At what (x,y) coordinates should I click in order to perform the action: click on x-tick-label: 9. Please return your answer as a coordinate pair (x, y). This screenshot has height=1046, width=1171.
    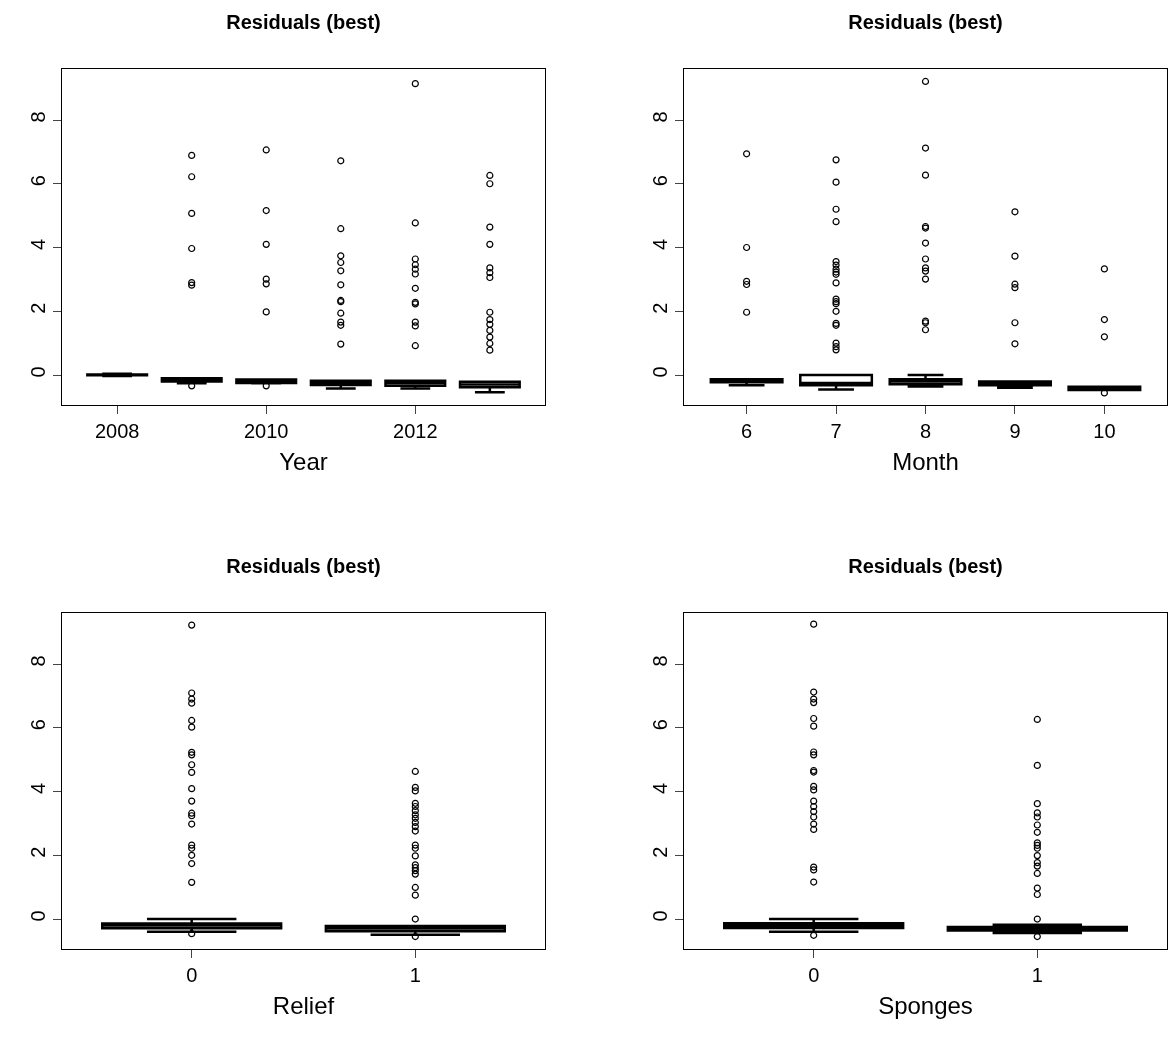
    Looking at the image, I should click on (1015, 431).